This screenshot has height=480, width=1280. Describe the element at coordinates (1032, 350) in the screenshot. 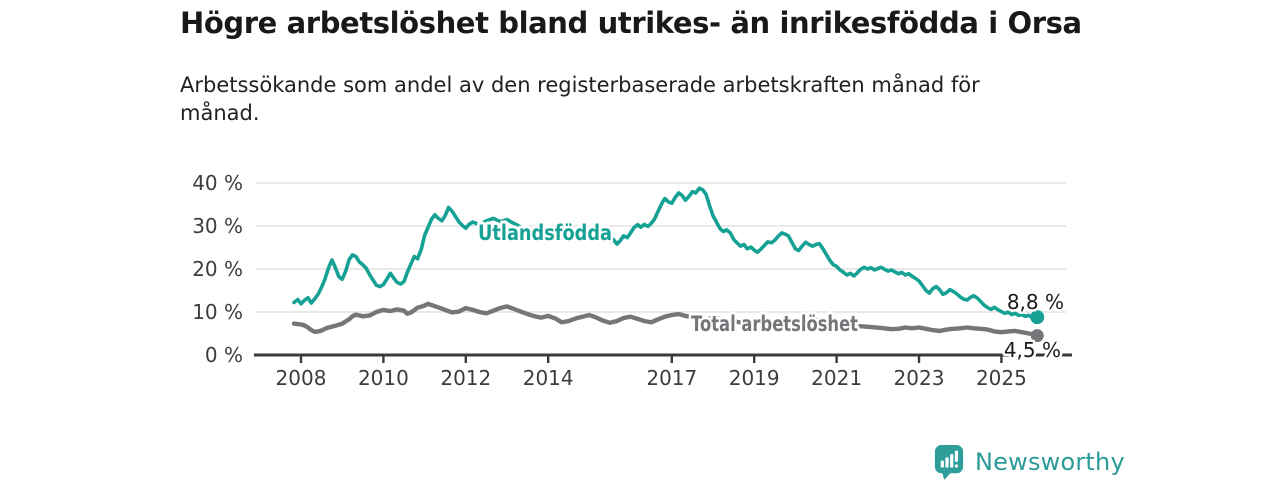

I see `end-value-label-total: 4,5 %` at that location.